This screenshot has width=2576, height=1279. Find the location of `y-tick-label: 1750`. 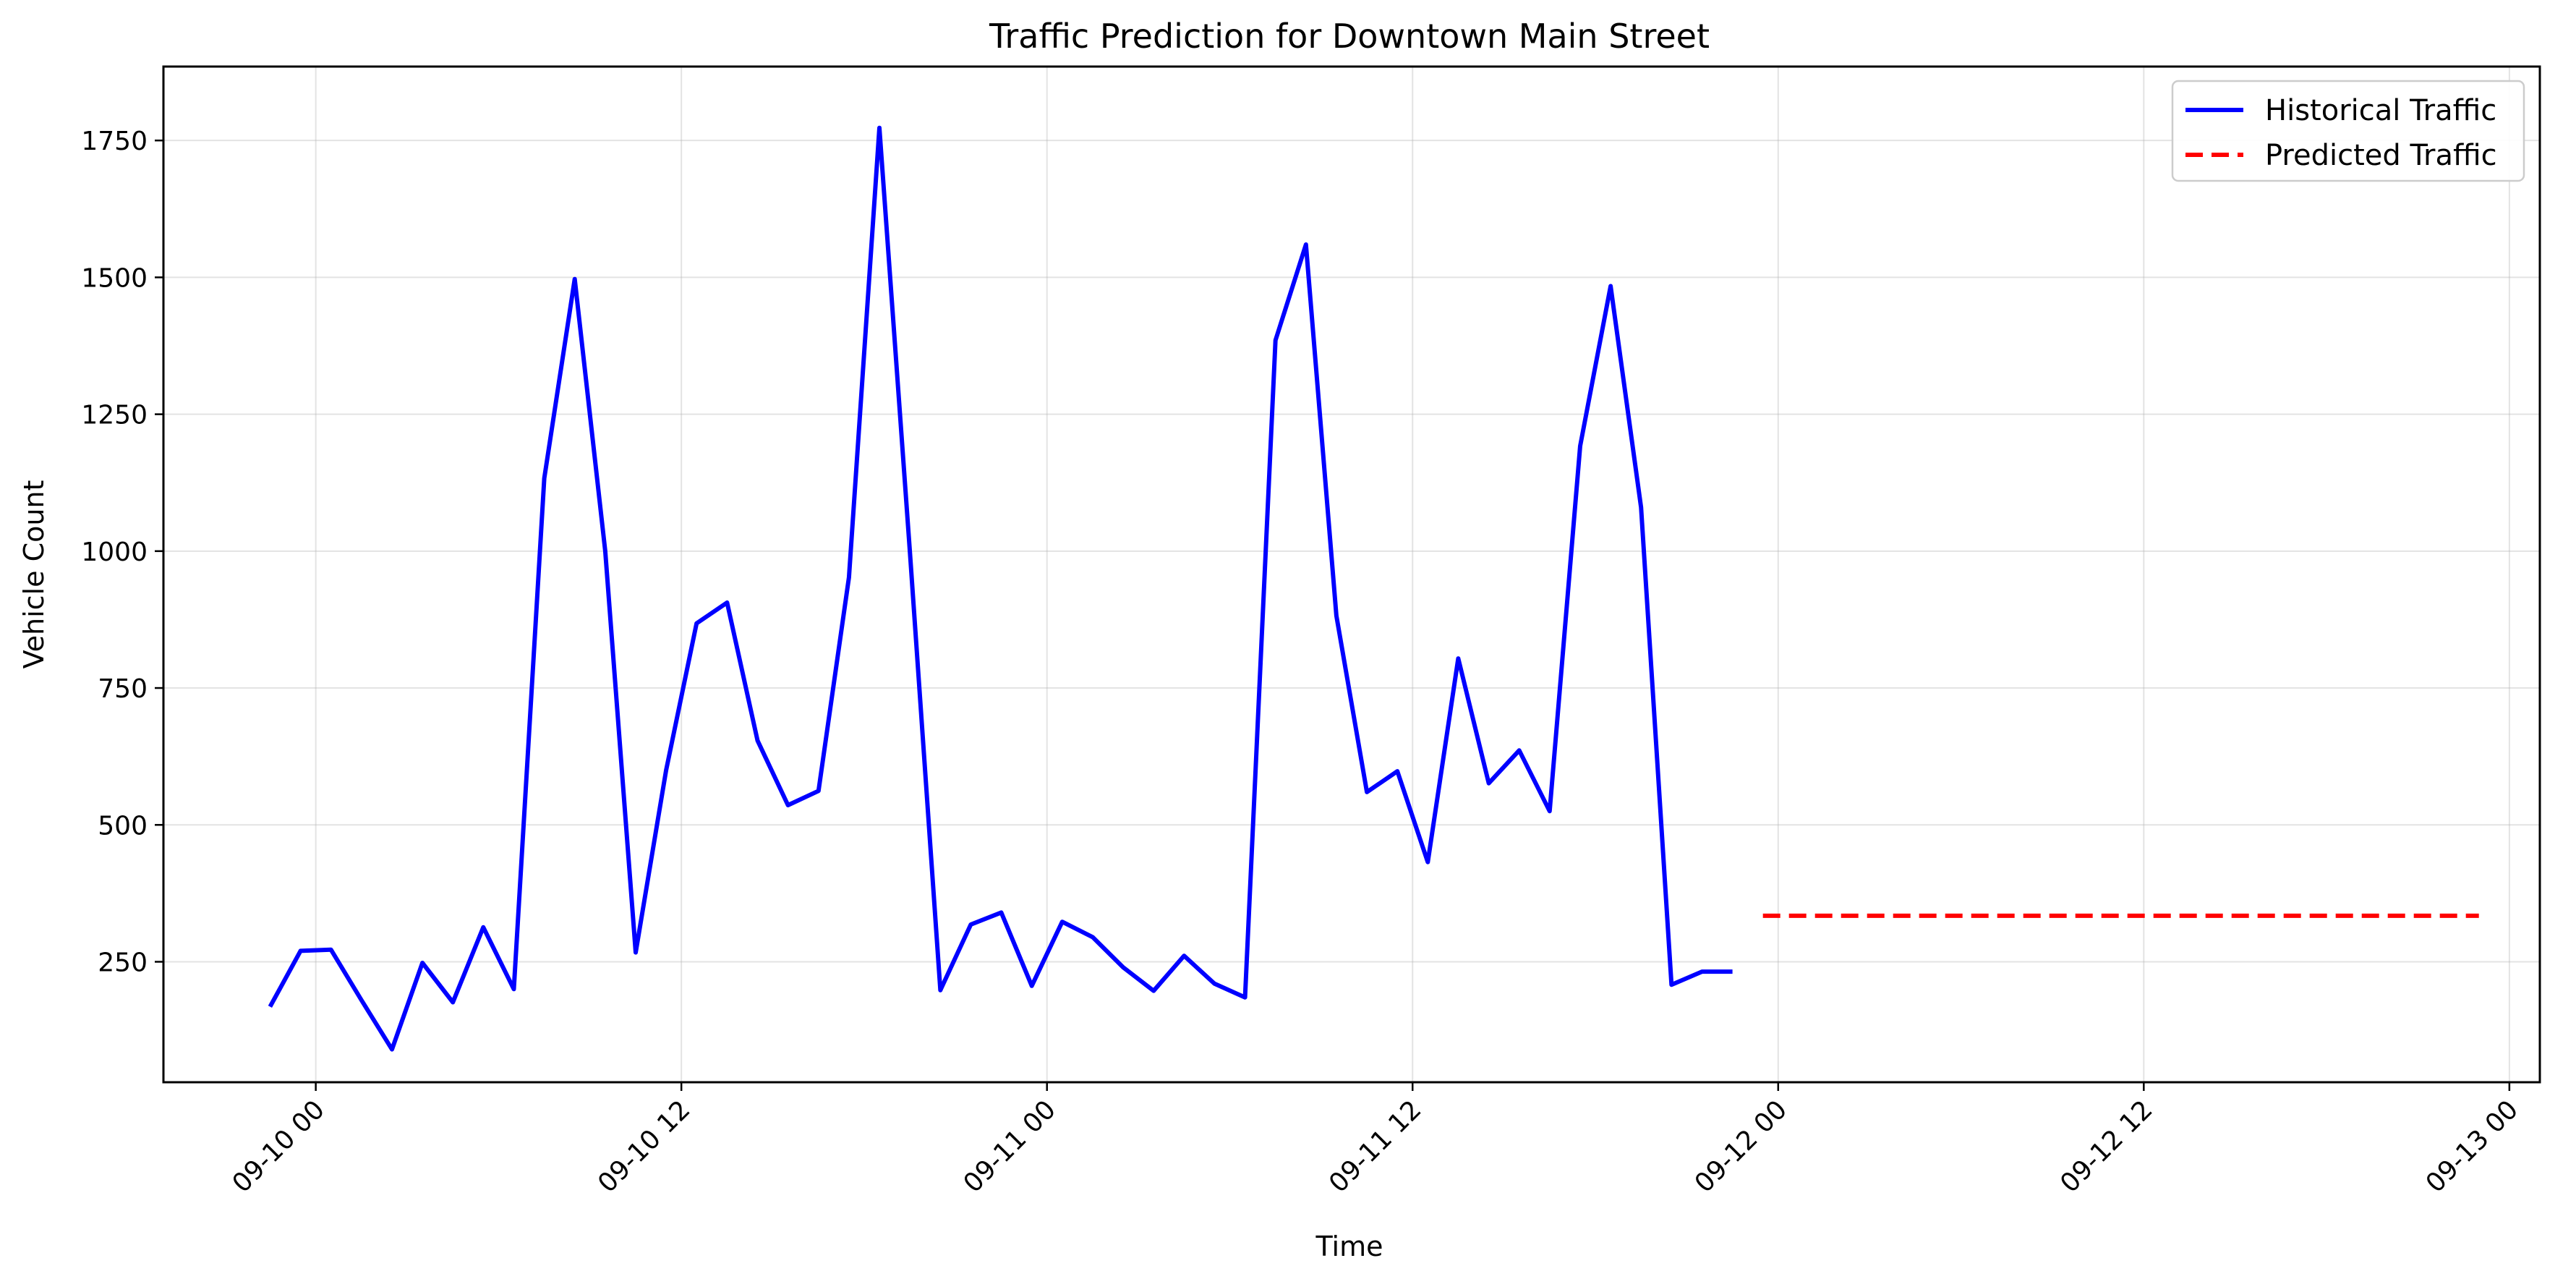

y-tick-label: 1750 is located at coordinates (115, 141).